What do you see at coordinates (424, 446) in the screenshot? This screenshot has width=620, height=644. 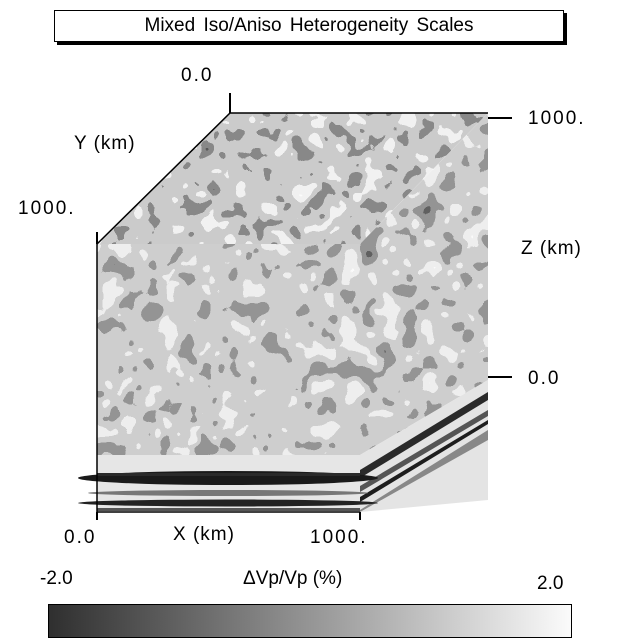 I see `cube-side-bands` at bounding box center [424, 446].